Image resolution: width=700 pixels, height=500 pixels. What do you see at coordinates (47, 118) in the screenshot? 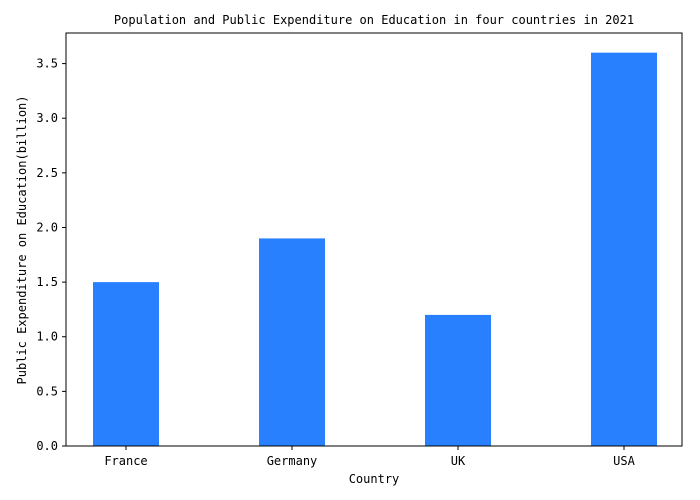
I see `y-tick-label: 3.0` at bounding box center [47, 118].